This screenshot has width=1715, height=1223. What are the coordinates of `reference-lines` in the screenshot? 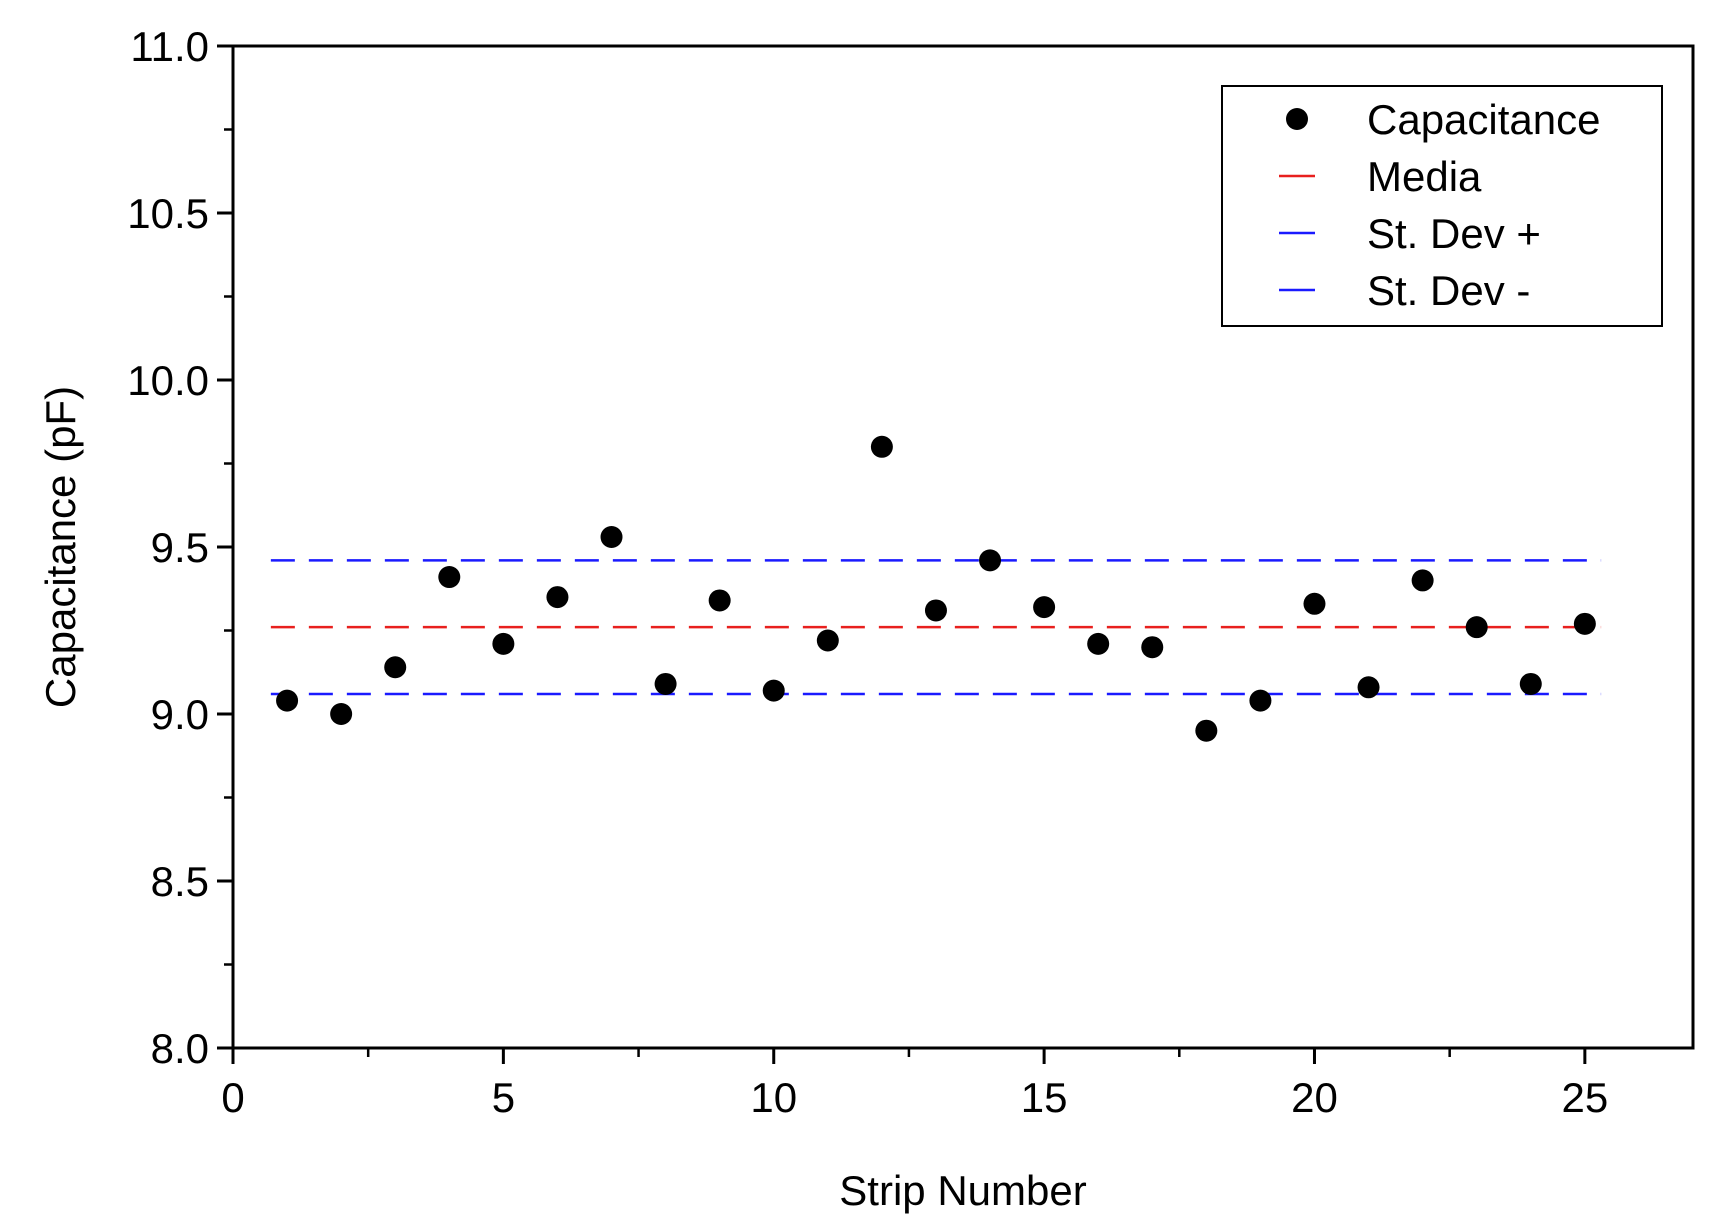 It's located at (936, 627).